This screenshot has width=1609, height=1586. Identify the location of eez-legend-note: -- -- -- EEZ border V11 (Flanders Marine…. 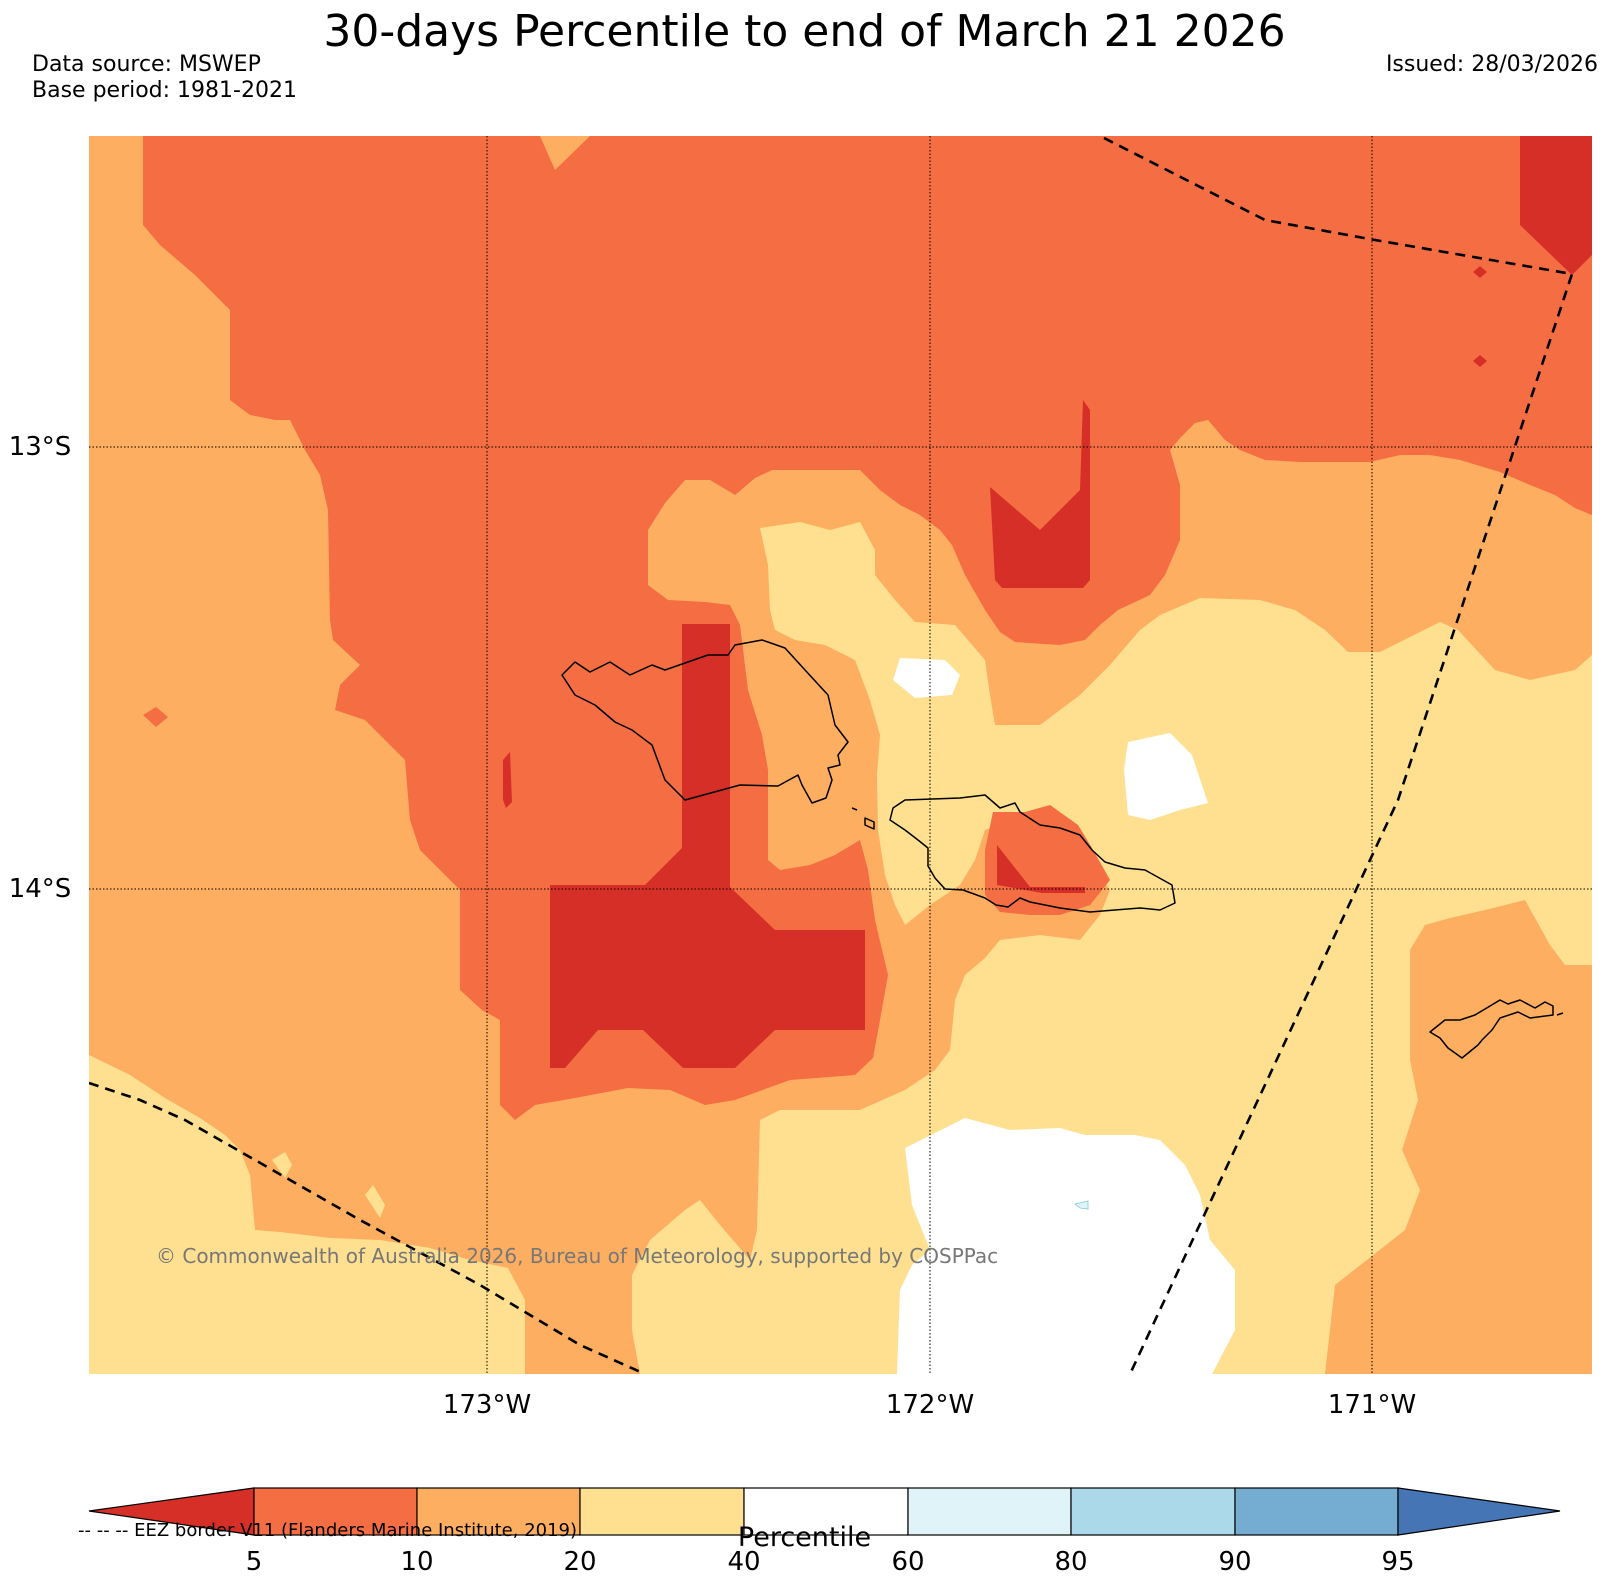
(328, 1530).